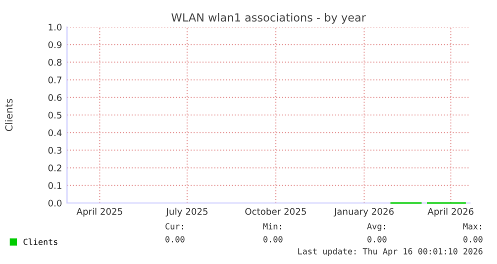 Image resolution: width=497 pixels, height=264 pixels. What do you see at coordinates (451, 212) in the screenshot?
I see `x-tick-label: April 2026` at bounding box center [451, 212].